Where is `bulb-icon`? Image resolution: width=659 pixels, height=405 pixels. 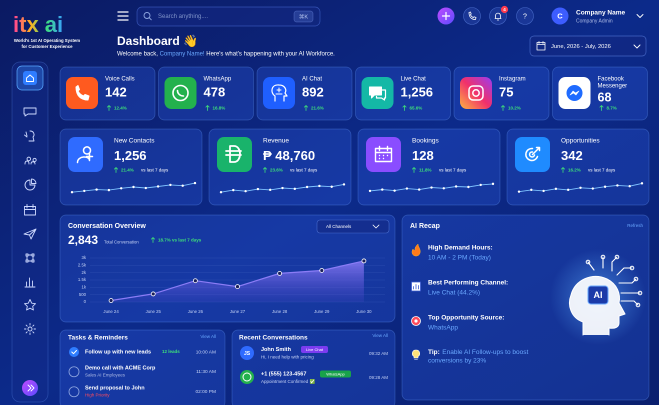 bulb-icon is located at coordinates (416, 354).